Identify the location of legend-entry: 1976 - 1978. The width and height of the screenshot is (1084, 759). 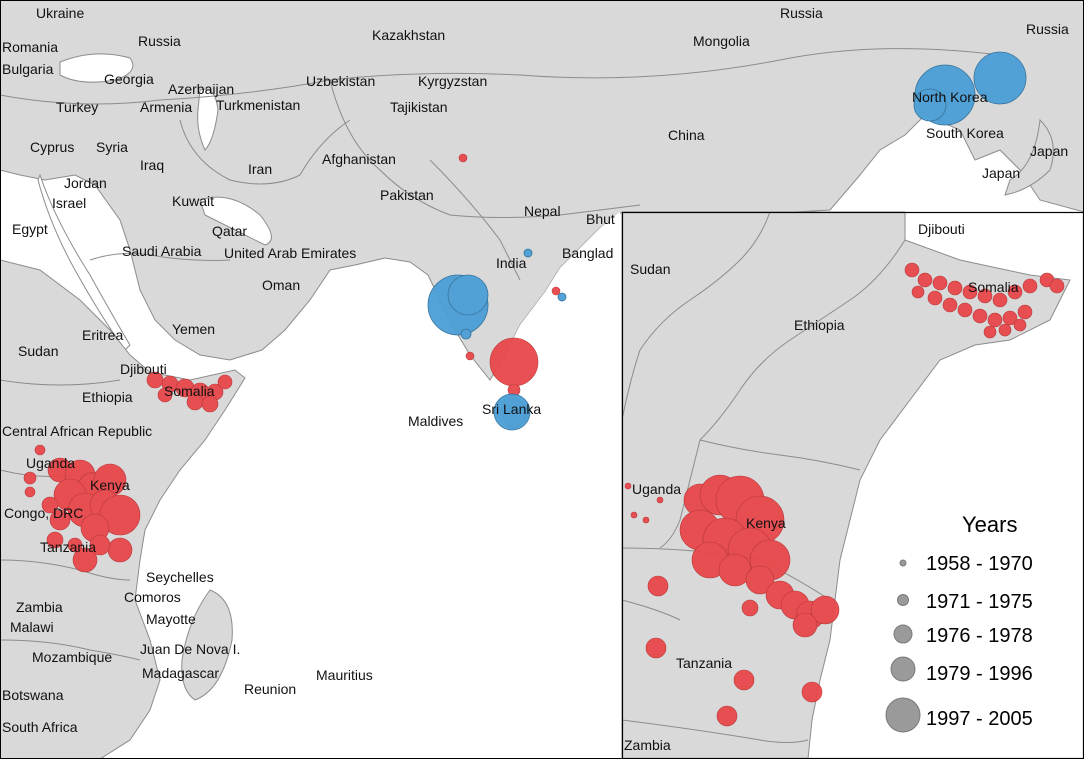
(979, 636).